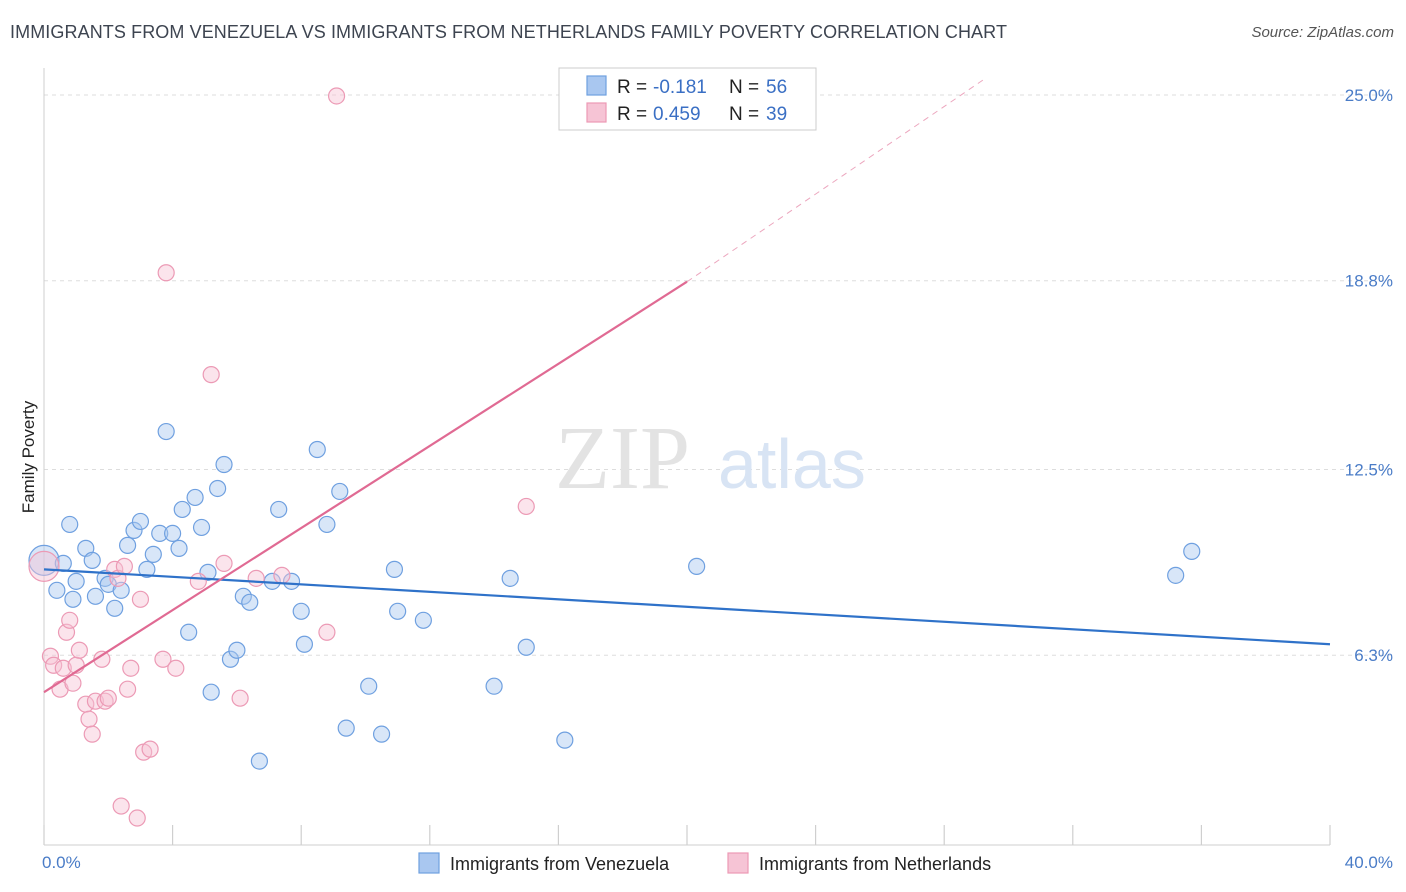 The image size is (1406, 892). Describe the element at coordinates (687, 607) in the screenshot. I see `trend-line-venezuela` at that location.